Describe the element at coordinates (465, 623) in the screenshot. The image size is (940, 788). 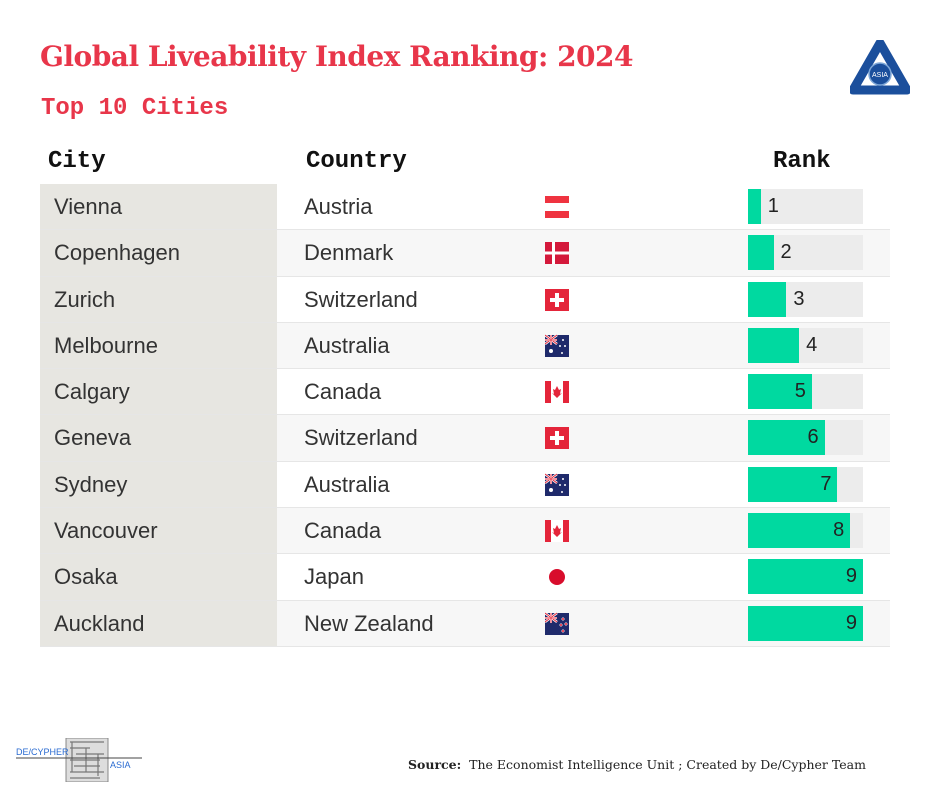
I see `table-row: Auckland New Zealand 9` at that location.